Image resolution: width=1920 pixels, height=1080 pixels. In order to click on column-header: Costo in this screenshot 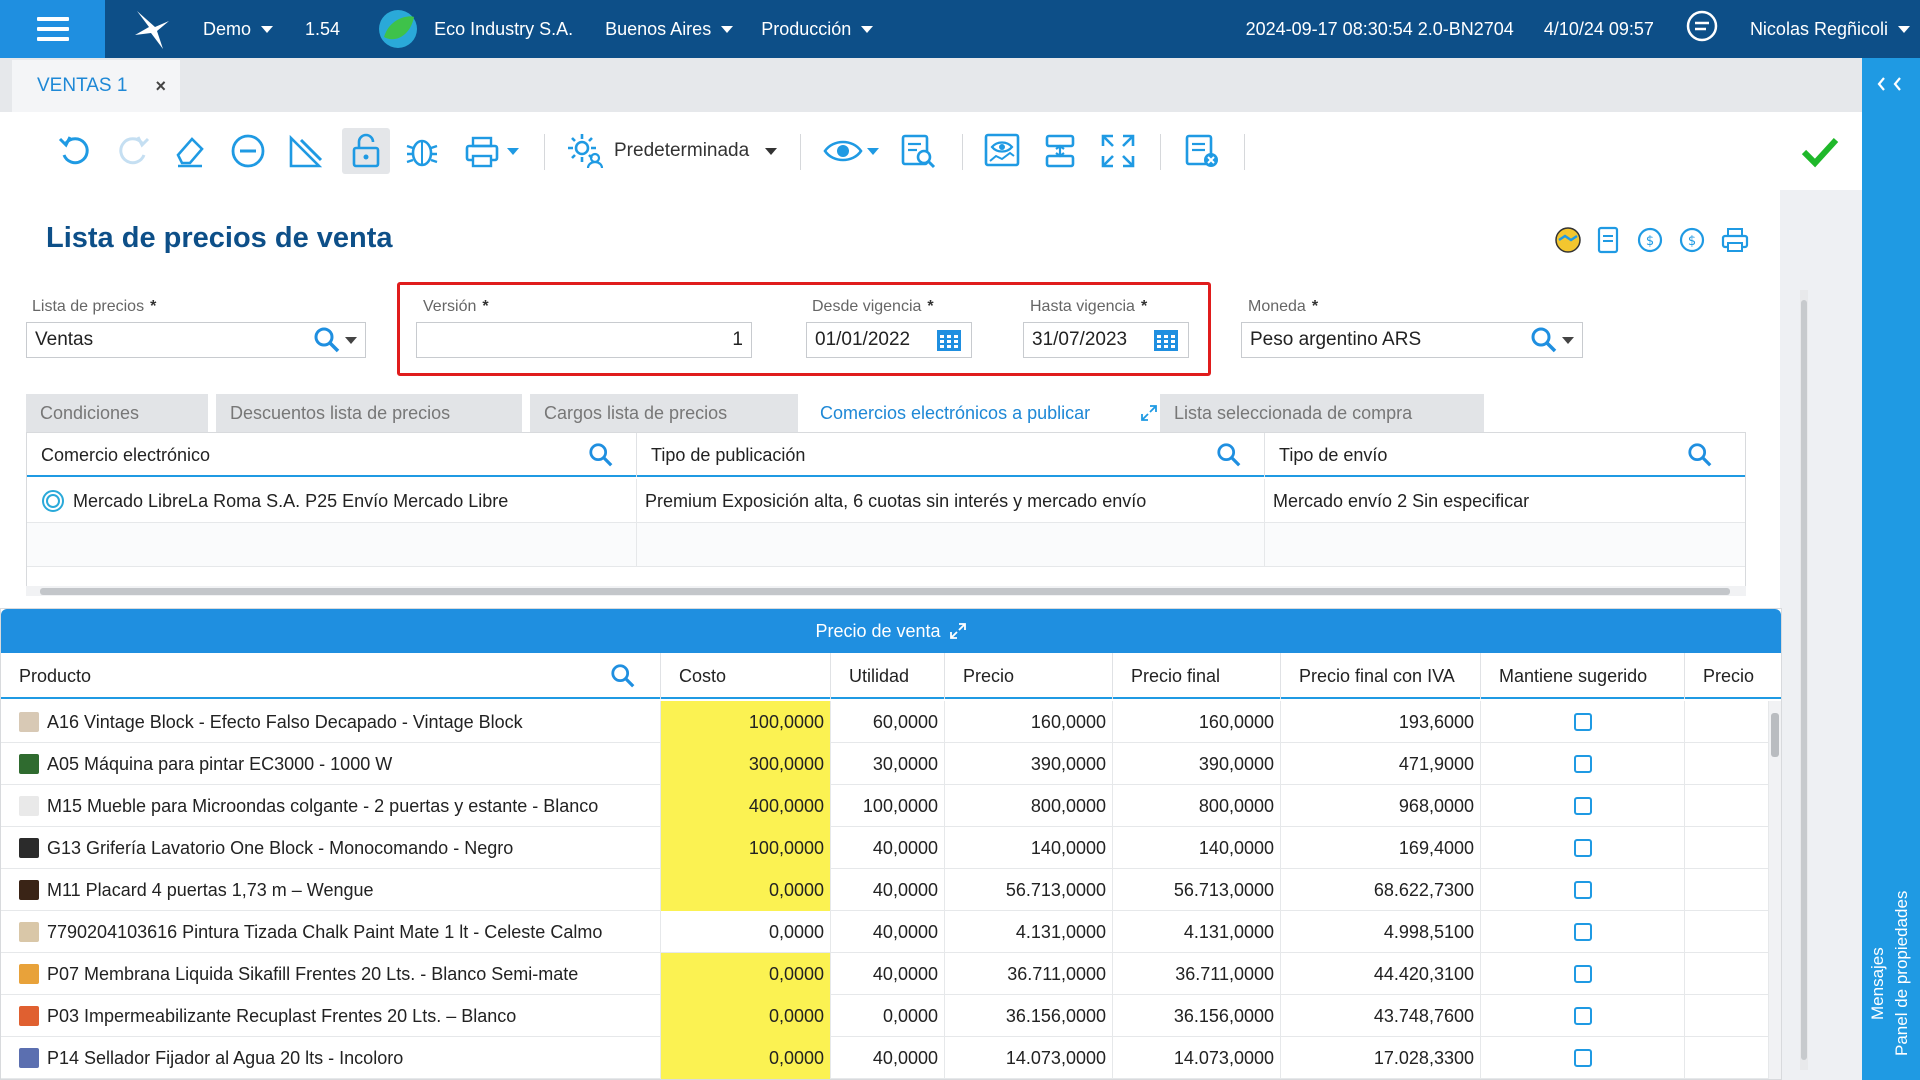, I will do `click(746, 676)`.